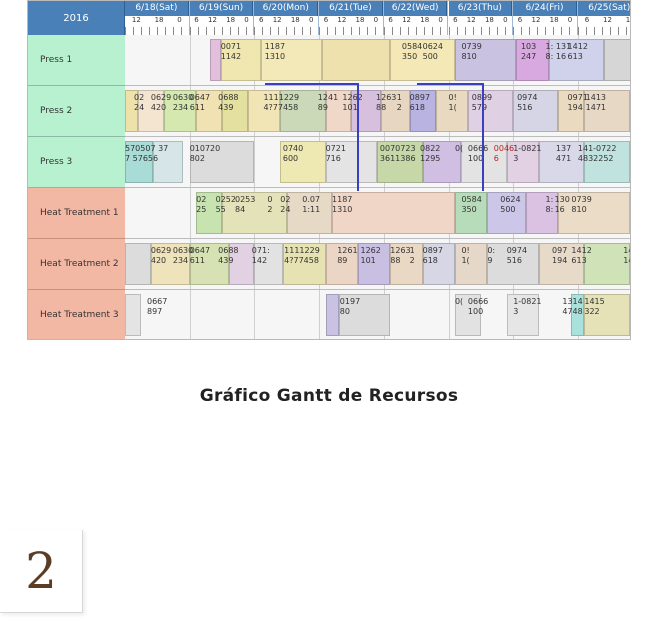 This screenshot has width=658, height=621. Describe the element at coordinates (604, 21) in the screenshot. I see `hour-labels: 6 12 18` at that location.